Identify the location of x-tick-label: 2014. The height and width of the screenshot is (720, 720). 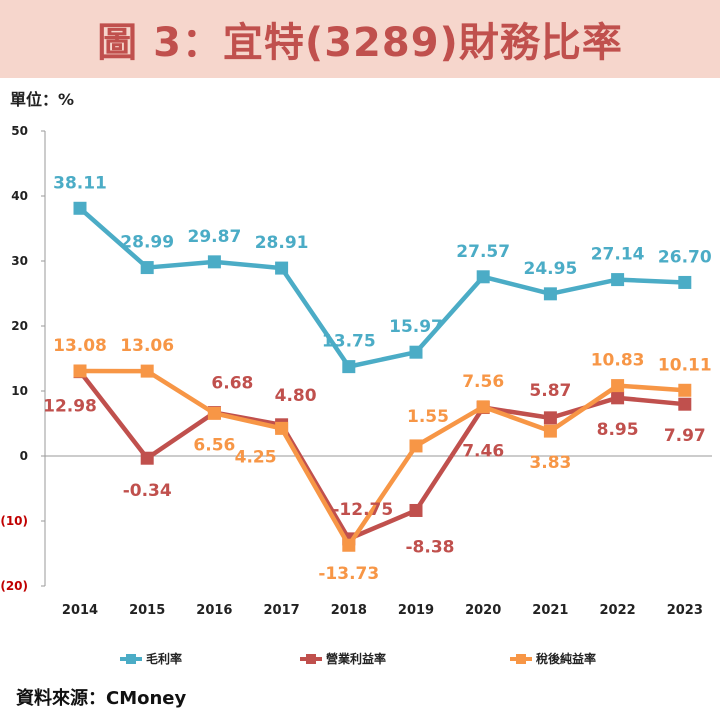
(80, 610).